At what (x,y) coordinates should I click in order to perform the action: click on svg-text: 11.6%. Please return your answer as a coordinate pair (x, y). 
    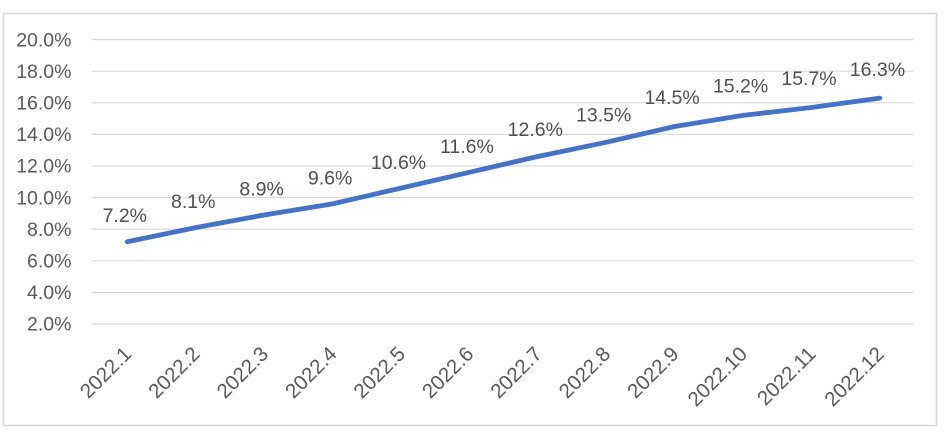
    Looking at the image, I should click on (467, 147).